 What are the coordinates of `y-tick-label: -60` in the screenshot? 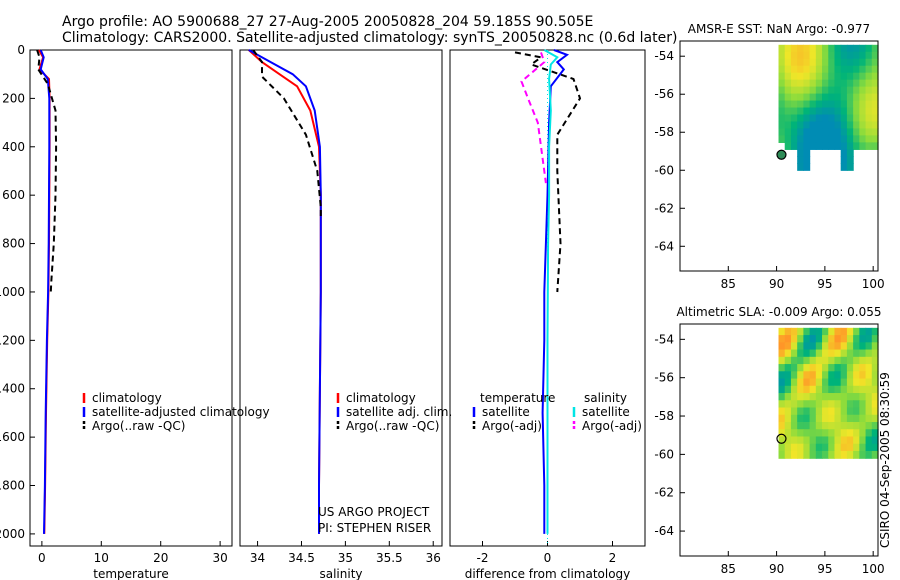 It's located at (664, 170).